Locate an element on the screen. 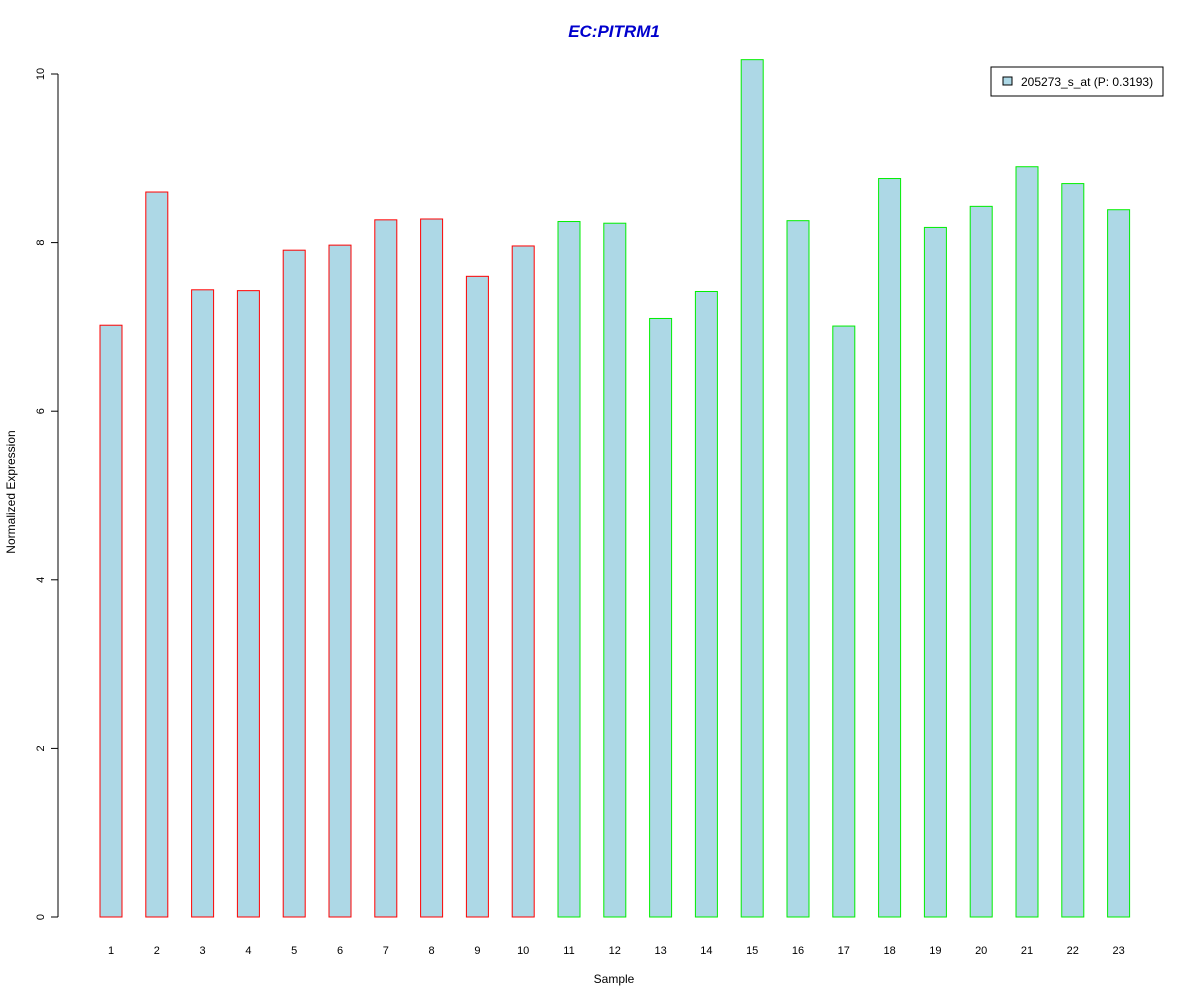 The image size is (1200, 1000). legend-box is located at coordinates (1077, 81).